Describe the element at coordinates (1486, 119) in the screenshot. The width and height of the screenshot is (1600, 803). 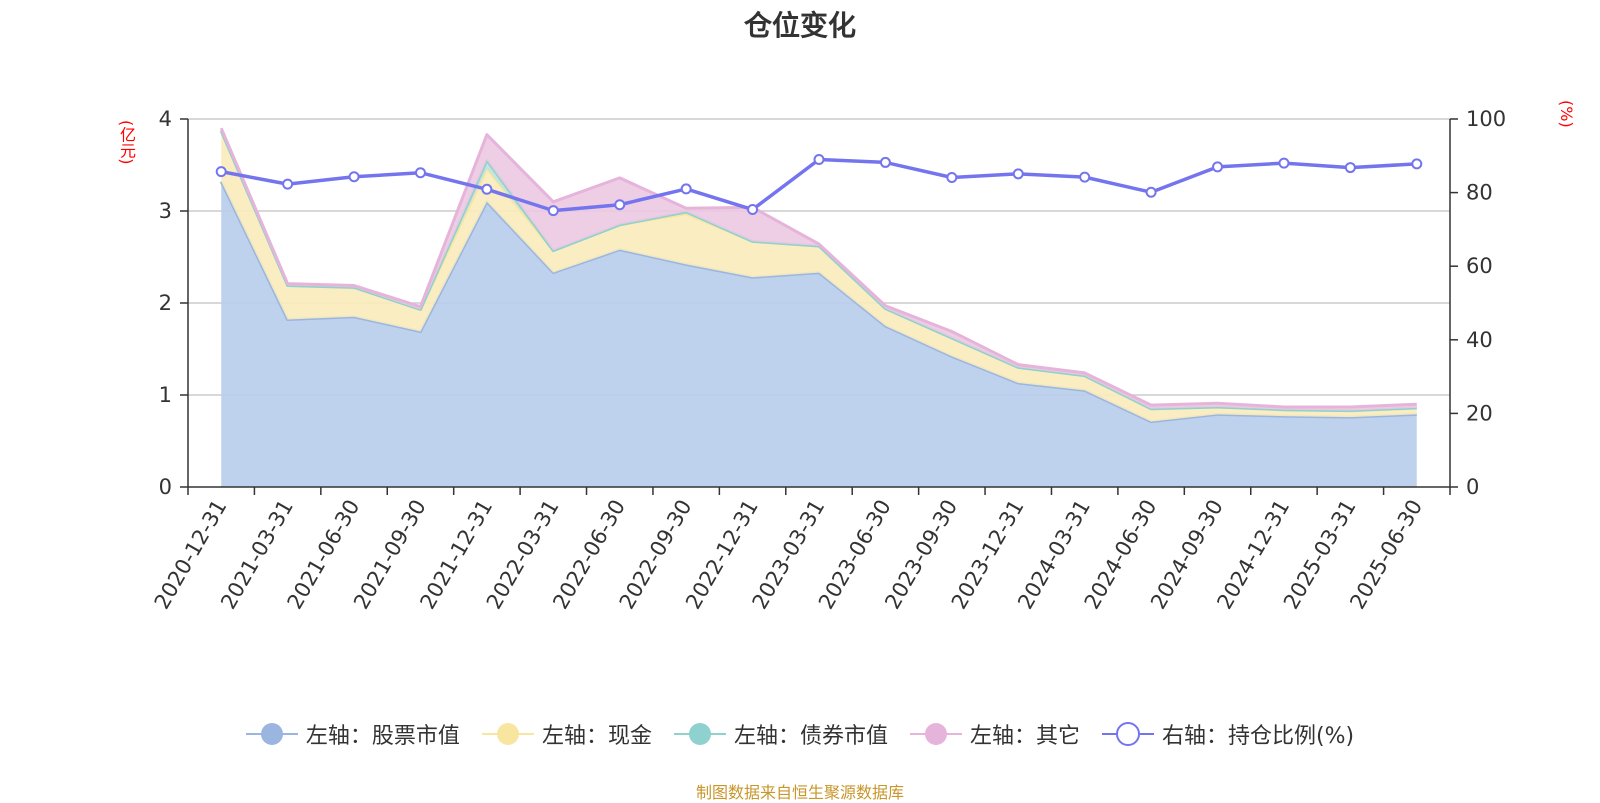
I see `right-y-tick-label-5: 100` at that location.